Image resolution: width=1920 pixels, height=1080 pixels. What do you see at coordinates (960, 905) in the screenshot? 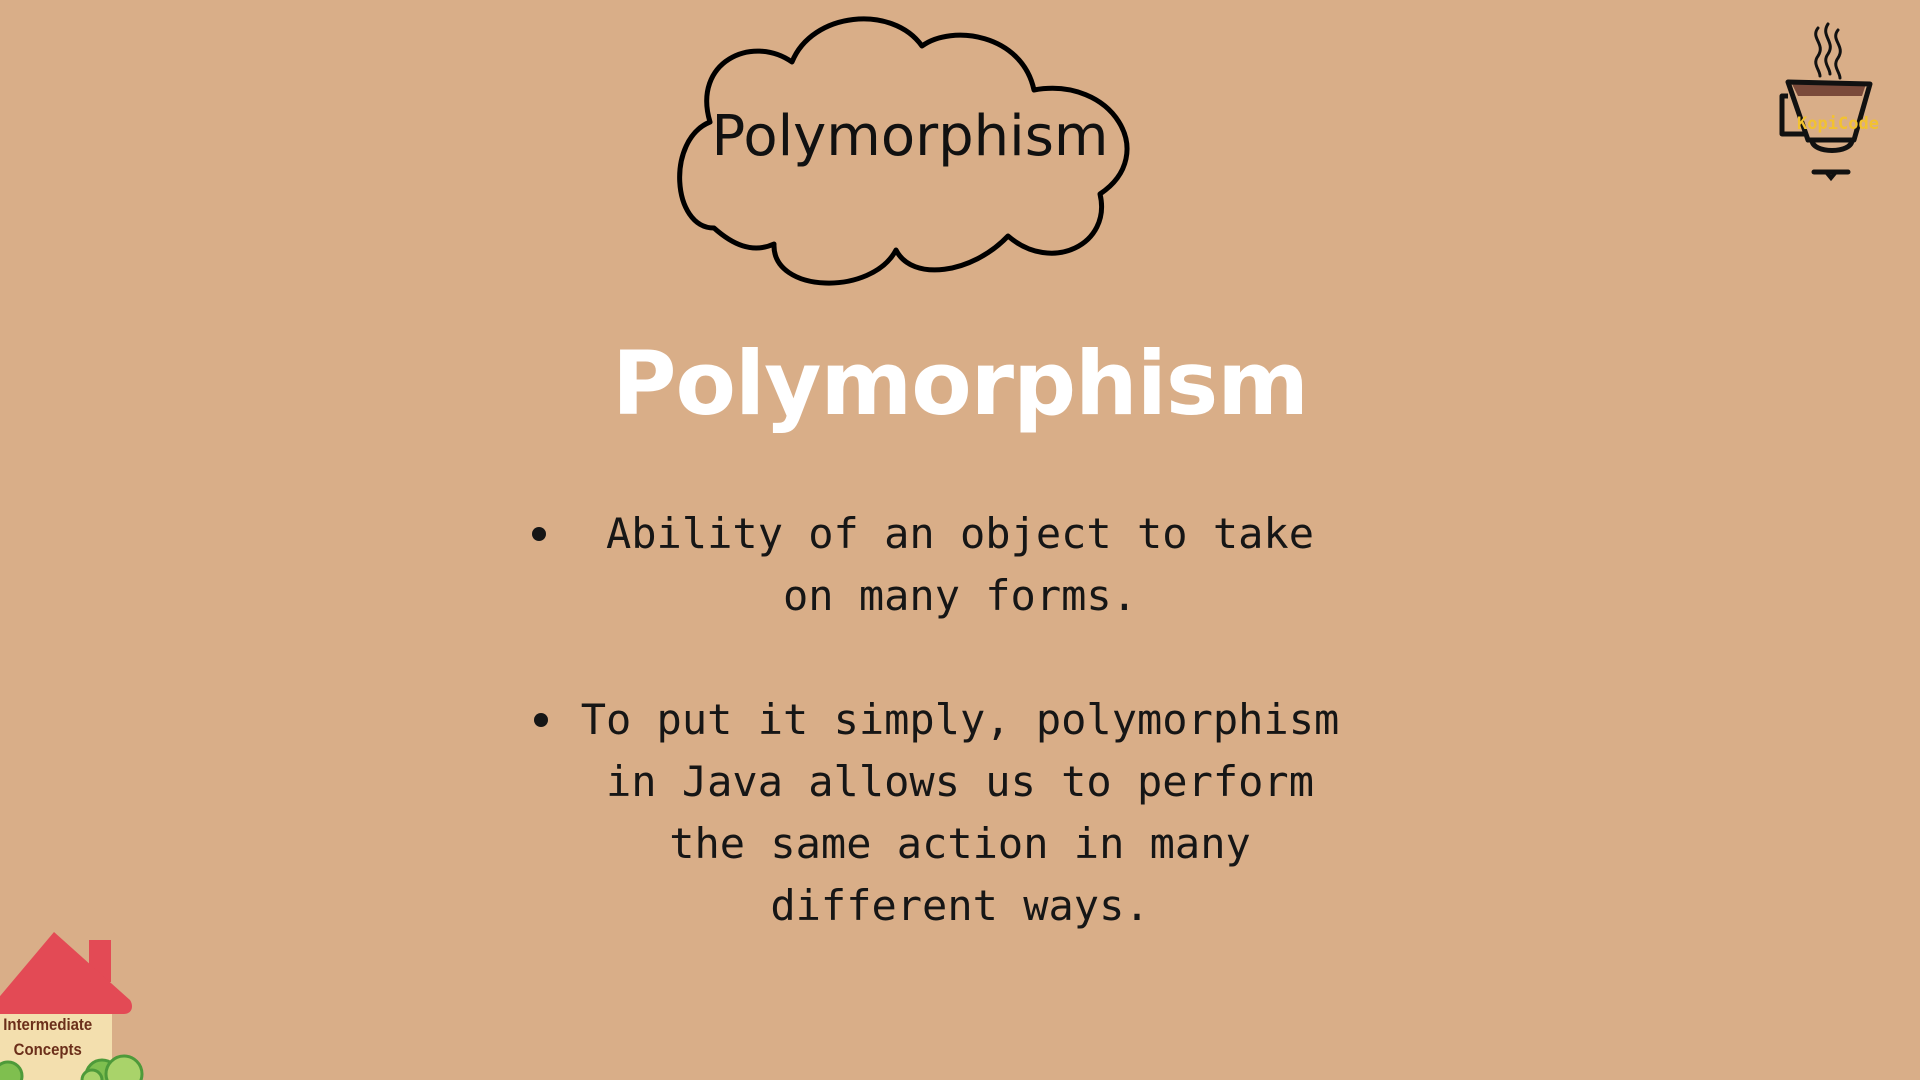
I see `bullet-line: different ways.` at bounding box center [960, 905].